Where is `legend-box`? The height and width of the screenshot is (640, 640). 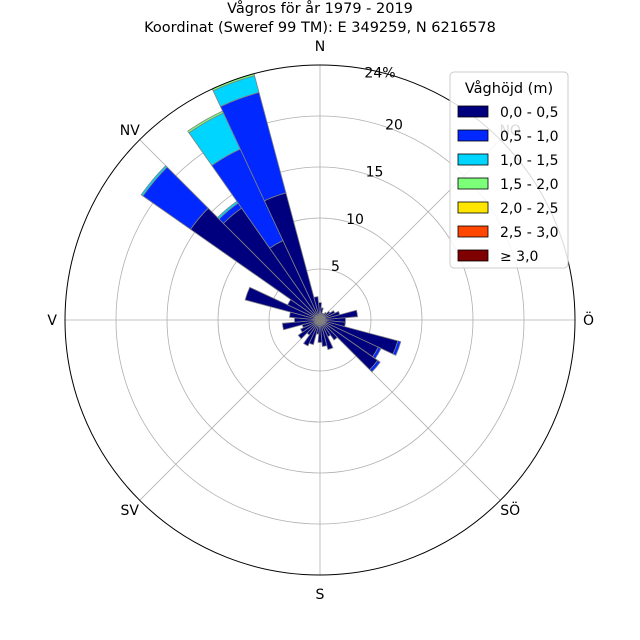 legend-box is located at coordinates (509, 170).